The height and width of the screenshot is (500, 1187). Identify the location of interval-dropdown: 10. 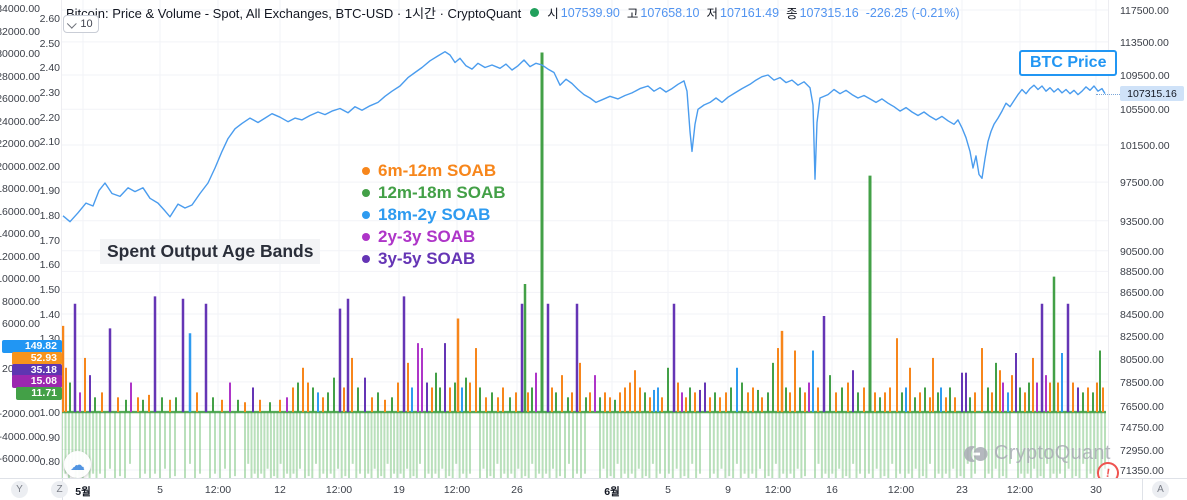
(81, 24).